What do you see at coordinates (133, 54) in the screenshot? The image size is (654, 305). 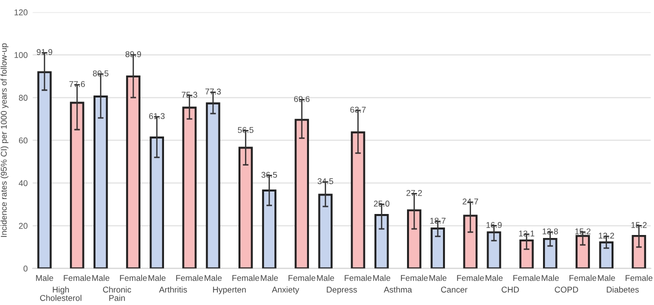 I see `data-label: 89.9` at bounding box center [133, 54].